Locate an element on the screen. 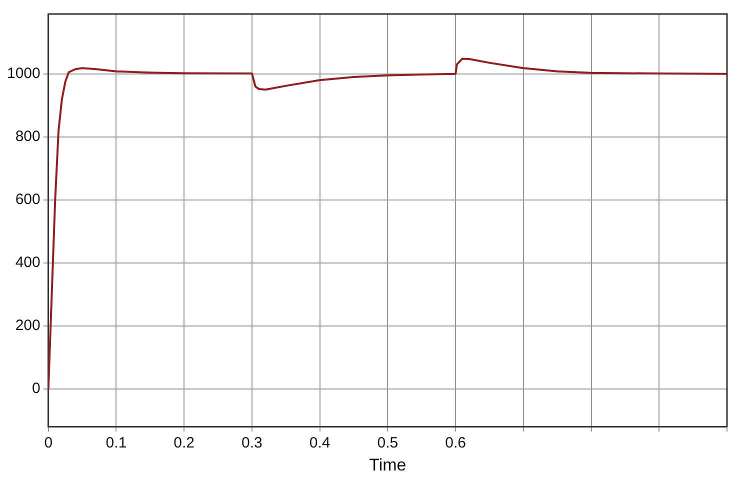 The width and height of the screenshot is (749, 484). x-tick-label: 0.6 is located at coordinates (455, 443).